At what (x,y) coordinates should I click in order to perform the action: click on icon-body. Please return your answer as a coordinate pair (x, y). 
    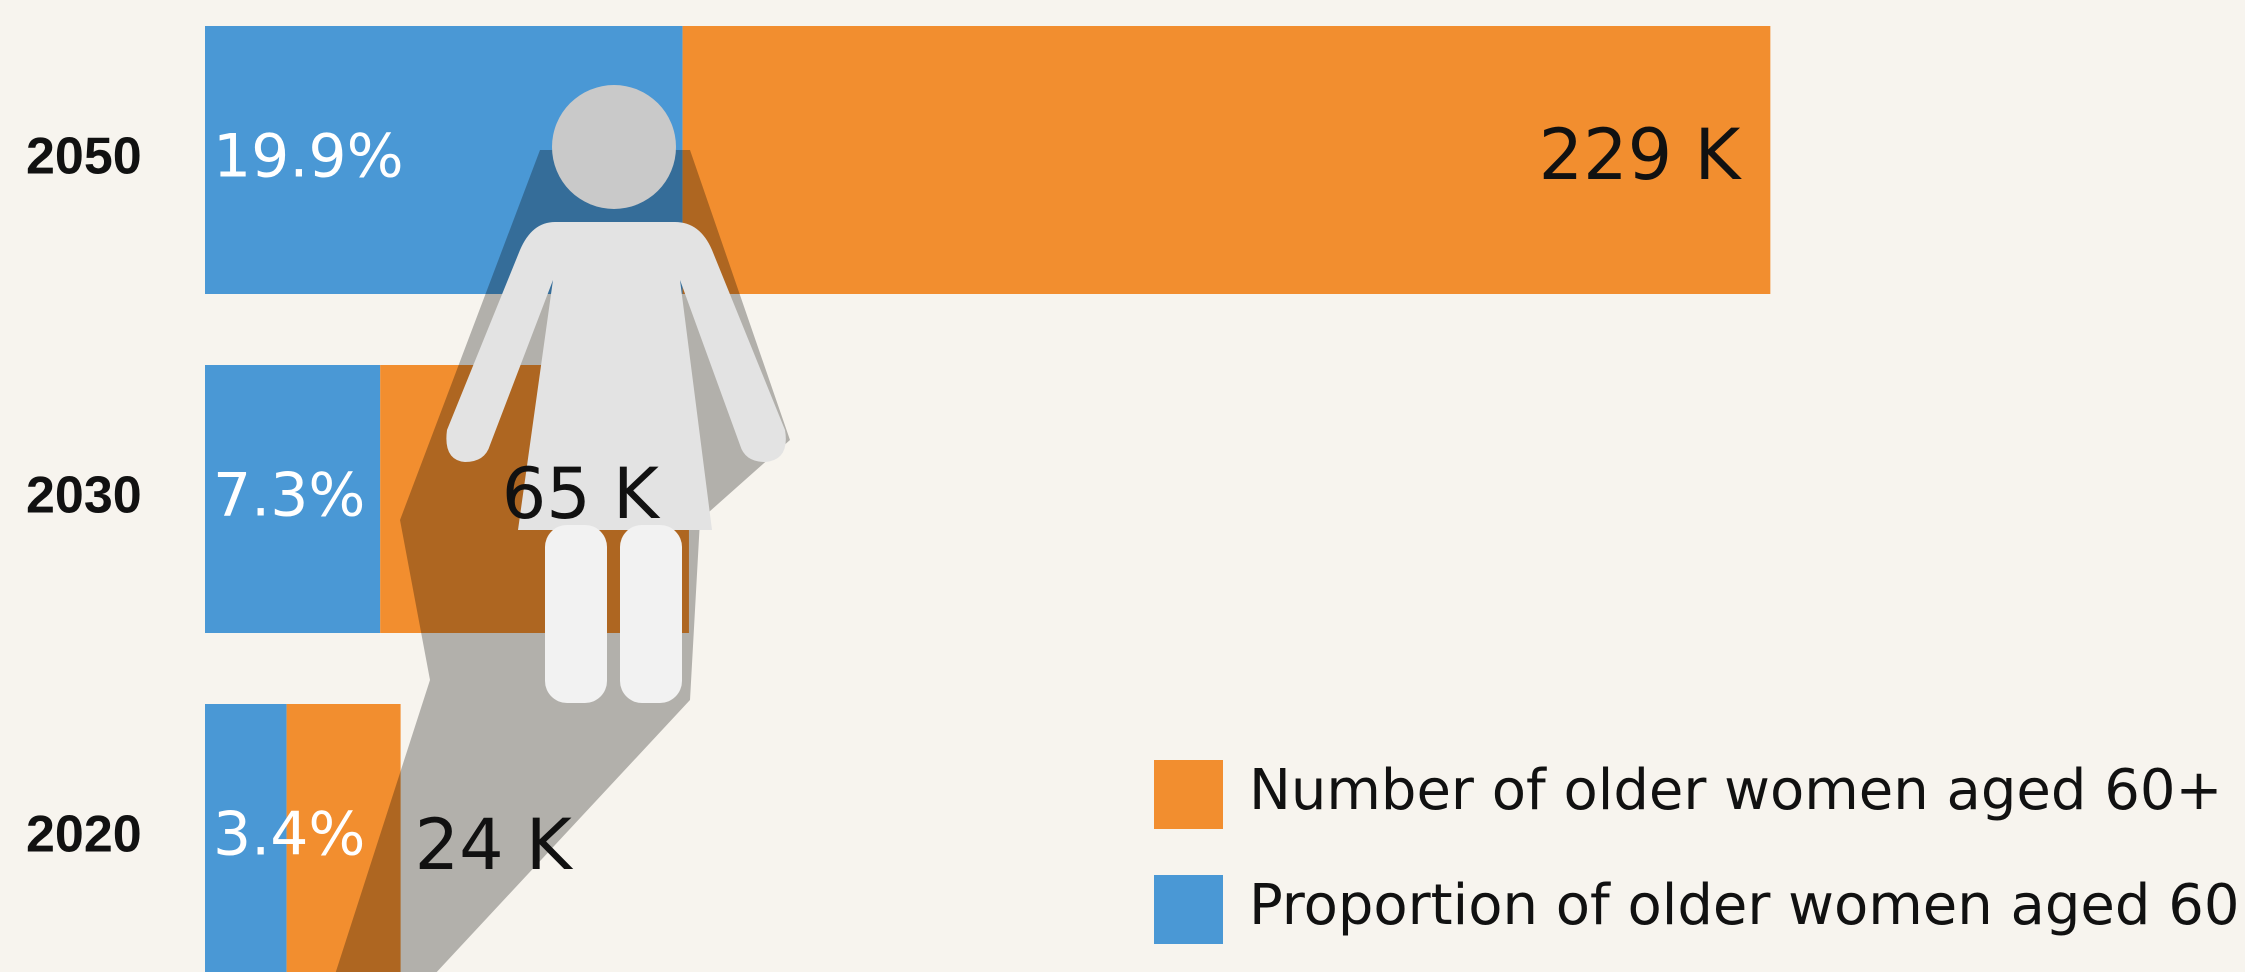
    Looking at the image, I should click on (616, 376).